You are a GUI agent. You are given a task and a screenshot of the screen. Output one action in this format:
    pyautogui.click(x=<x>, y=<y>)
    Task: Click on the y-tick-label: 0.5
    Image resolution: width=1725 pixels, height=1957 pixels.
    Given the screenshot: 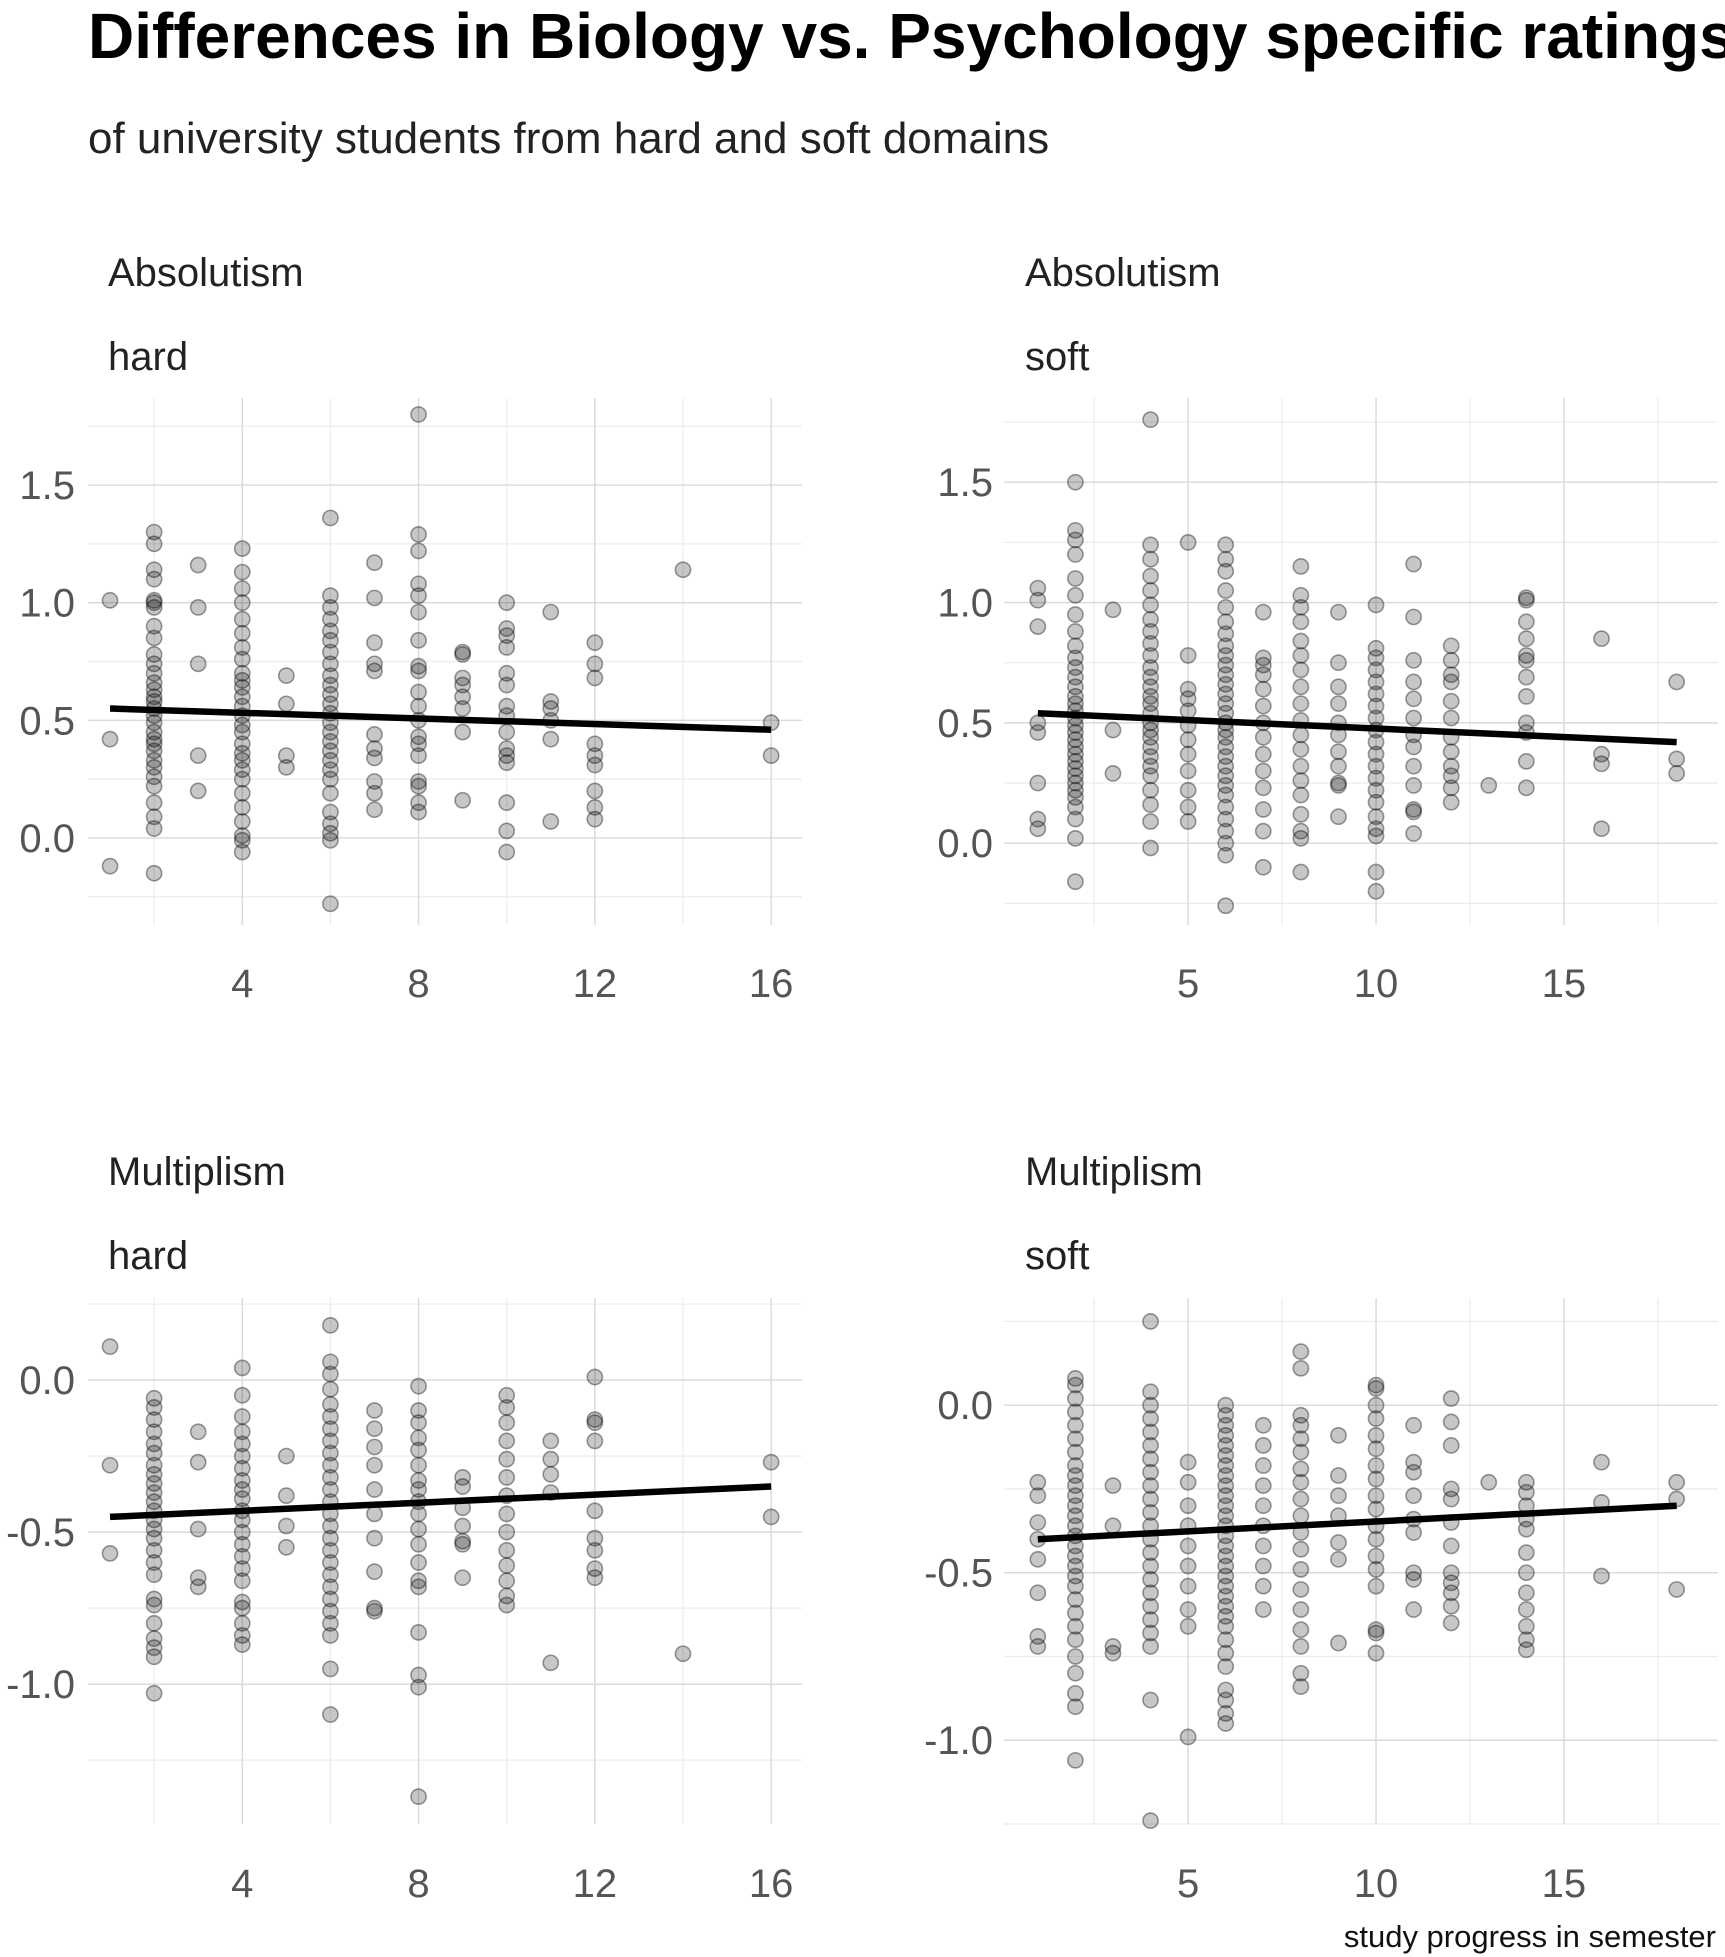 What is the action you would take?
    pyautogui.click(x=47, y=721)
    